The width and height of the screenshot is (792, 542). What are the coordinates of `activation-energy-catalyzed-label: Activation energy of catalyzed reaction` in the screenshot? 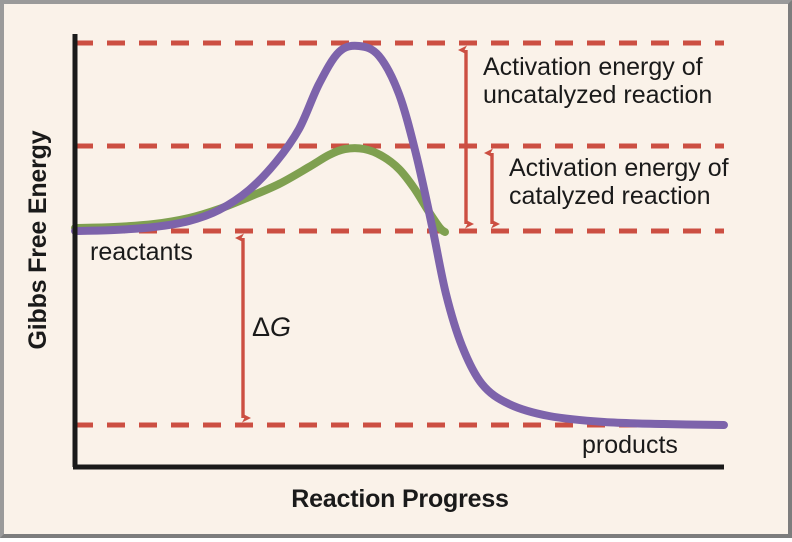 It's located at (619, 182).